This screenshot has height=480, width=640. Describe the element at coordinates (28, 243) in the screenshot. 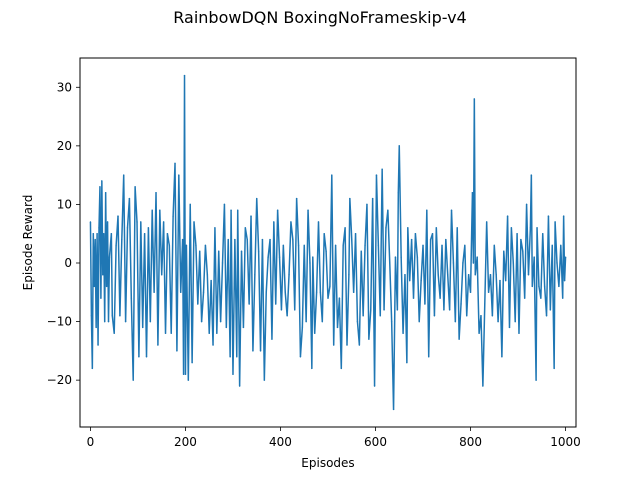

I see `y-axis-label: Episode Reward` at that location.